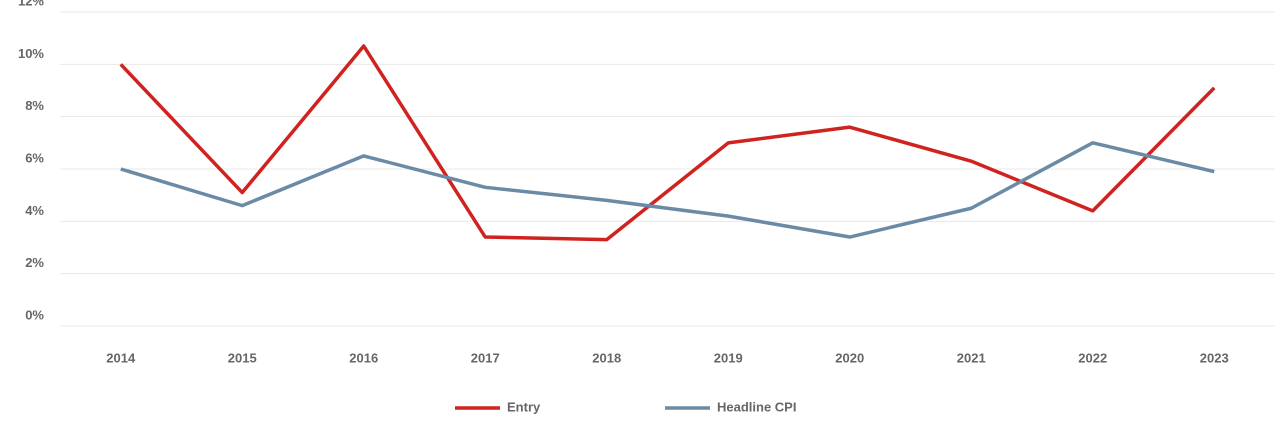 The image size is (1280, 423). What do you see at coordinates (728, 357) in the screenshot?
I see `x-tick-label: 2019` at bounding box center [728, 357].